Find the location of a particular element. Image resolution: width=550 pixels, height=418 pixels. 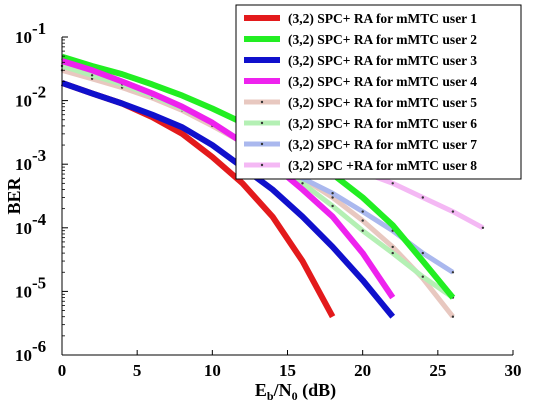

y-tick-exponent: -5 is located at coordinates (39, 282).